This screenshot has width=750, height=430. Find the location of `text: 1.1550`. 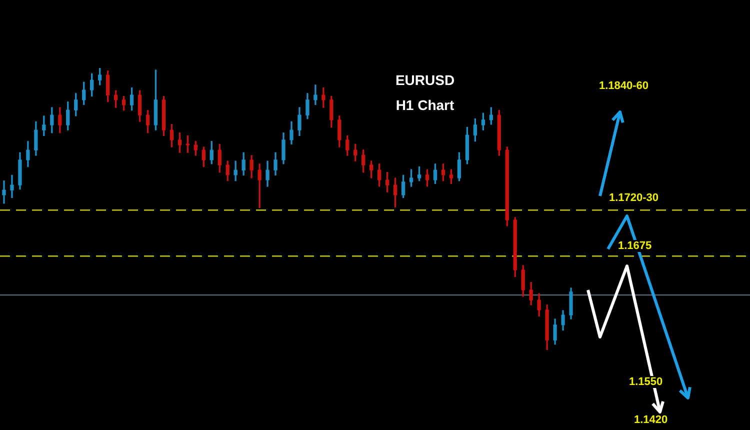

text: 1.1550 is located at coordinates (646, 382).